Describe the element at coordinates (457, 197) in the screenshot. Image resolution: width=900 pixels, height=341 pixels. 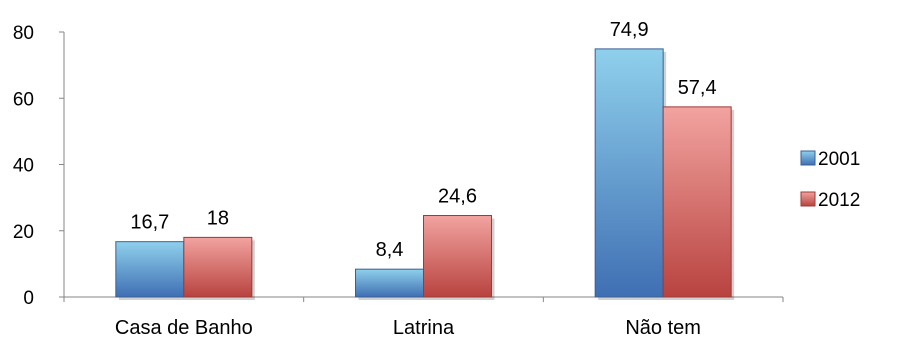
I see `data-label: 24,6` at that location.